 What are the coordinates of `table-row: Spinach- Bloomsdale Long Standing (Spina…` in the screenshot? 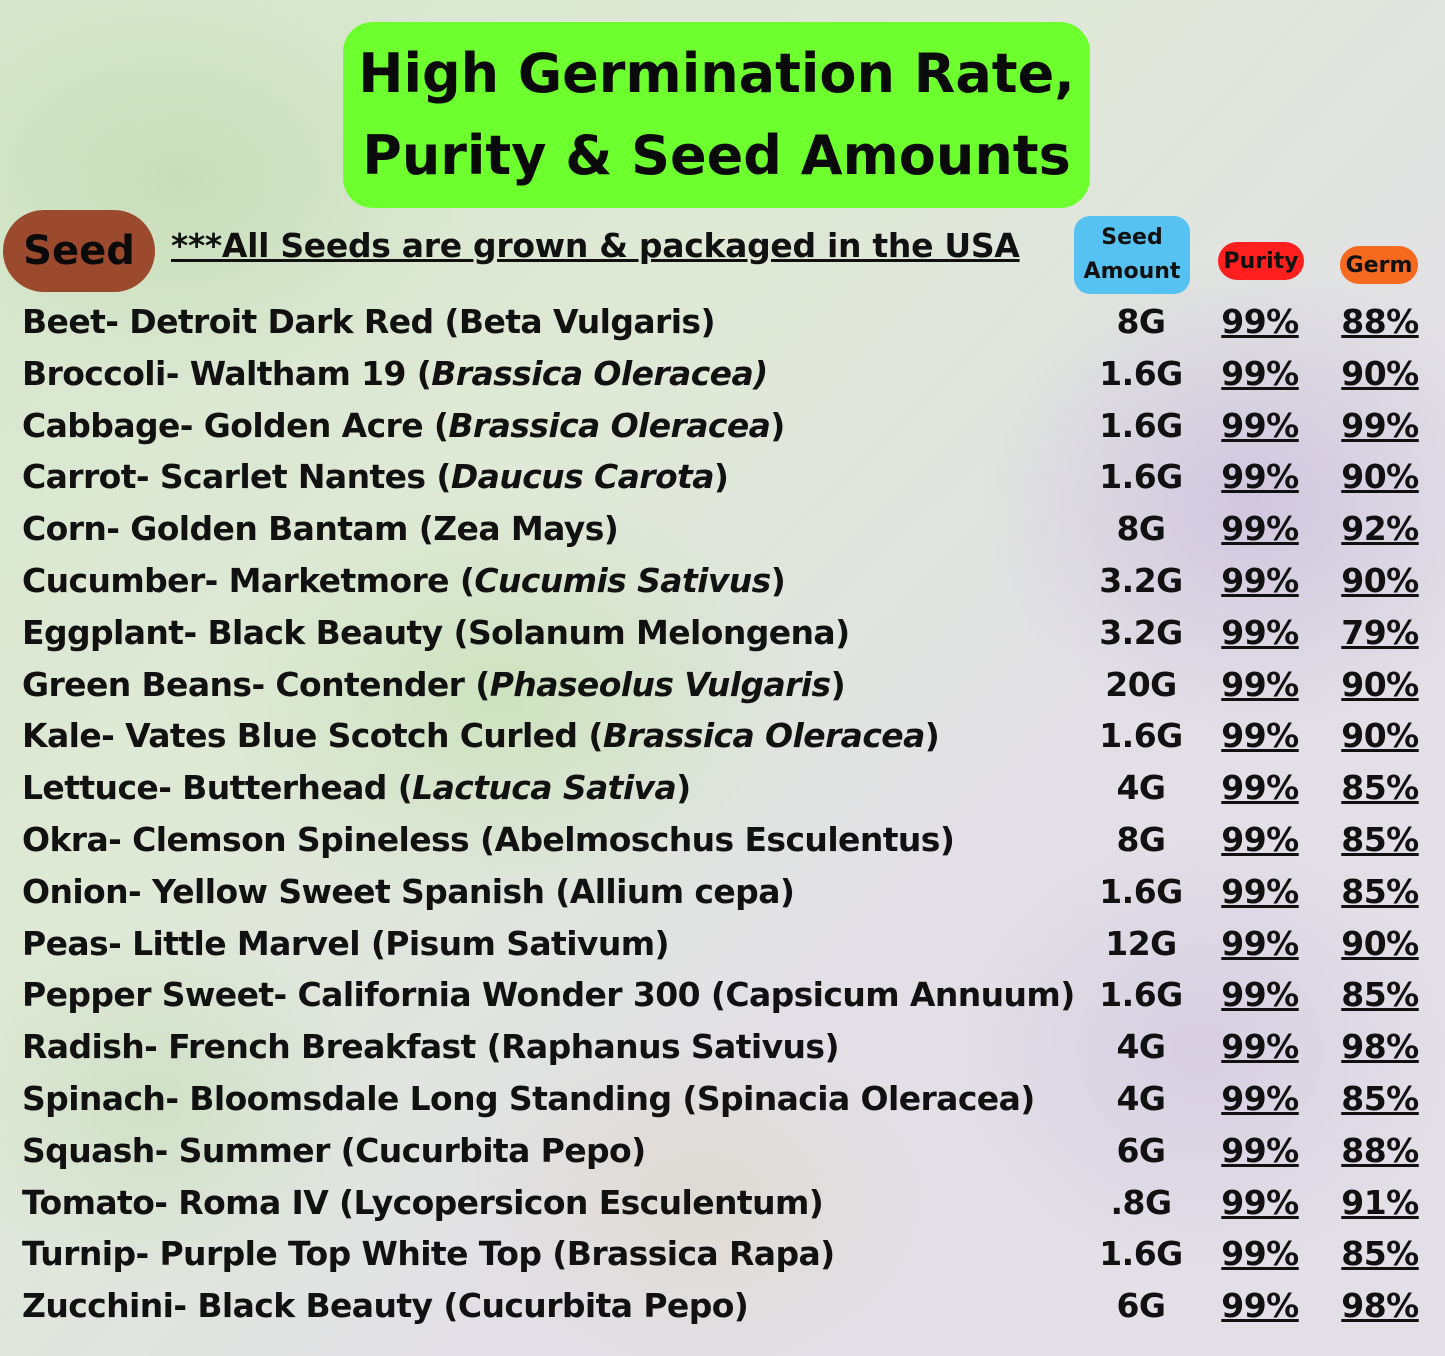 It's located at (722, 1099).